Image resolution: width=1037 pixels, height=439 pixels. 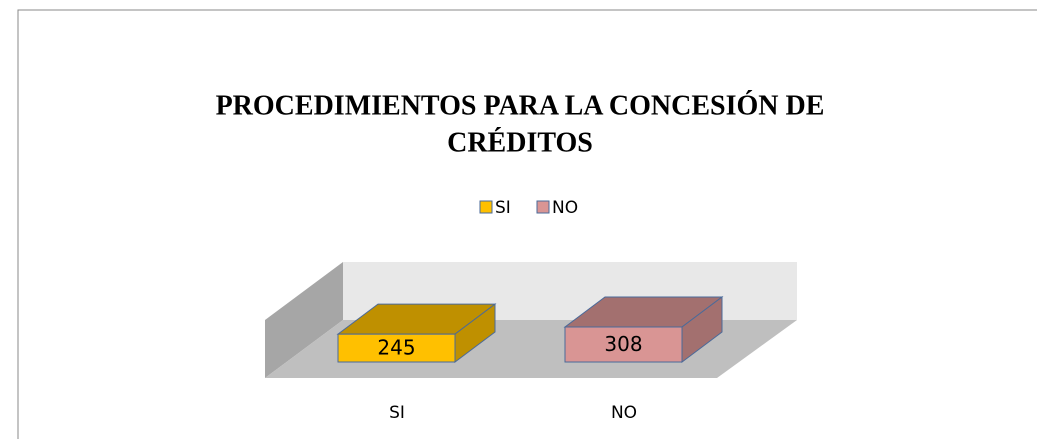 I want to click on chart-title: PROCEDIMIENTOS PARA LA CONCESIÓN DE, so click(x=520, y=105).